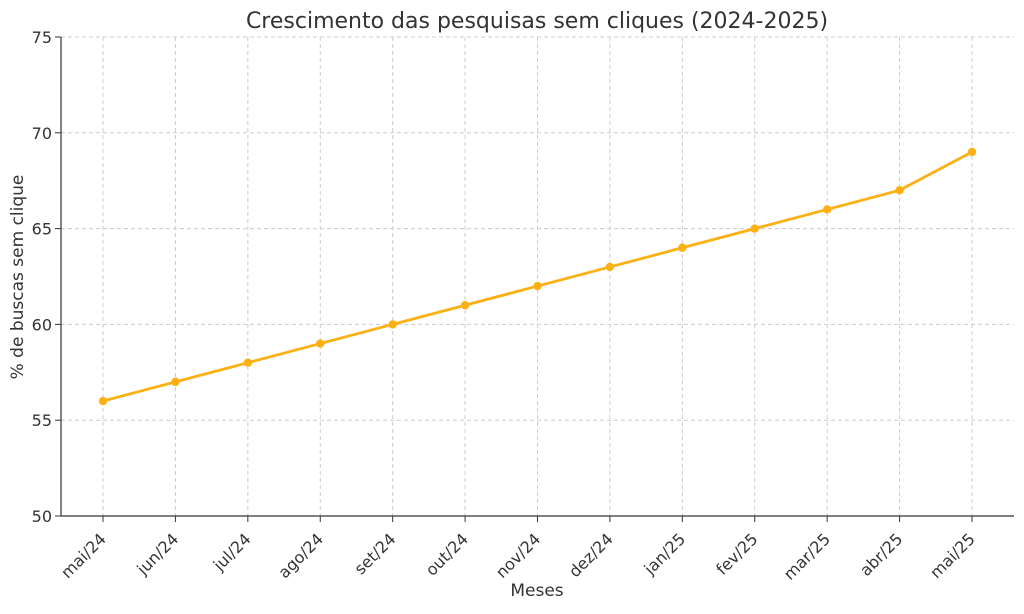 This screenshot has width=1024, height=614. Describe the element at coordinates (42, 37) in the screenshot. I see `y-tick-label: 75` at that location.